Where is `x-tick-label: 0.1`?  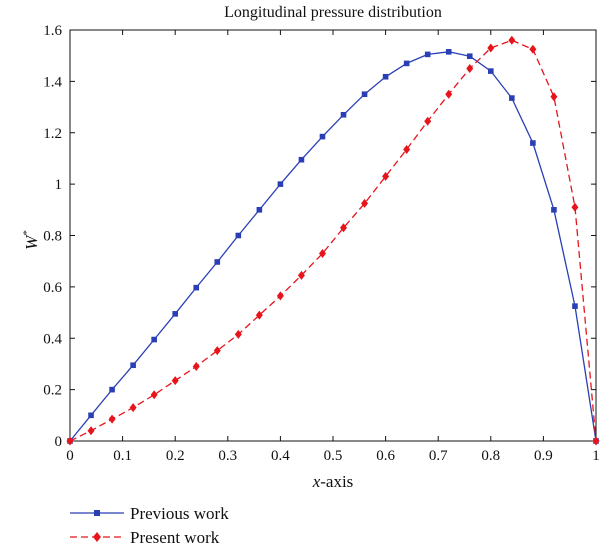
x-tick-label: 0.1 is located at coordinates (122, 456).